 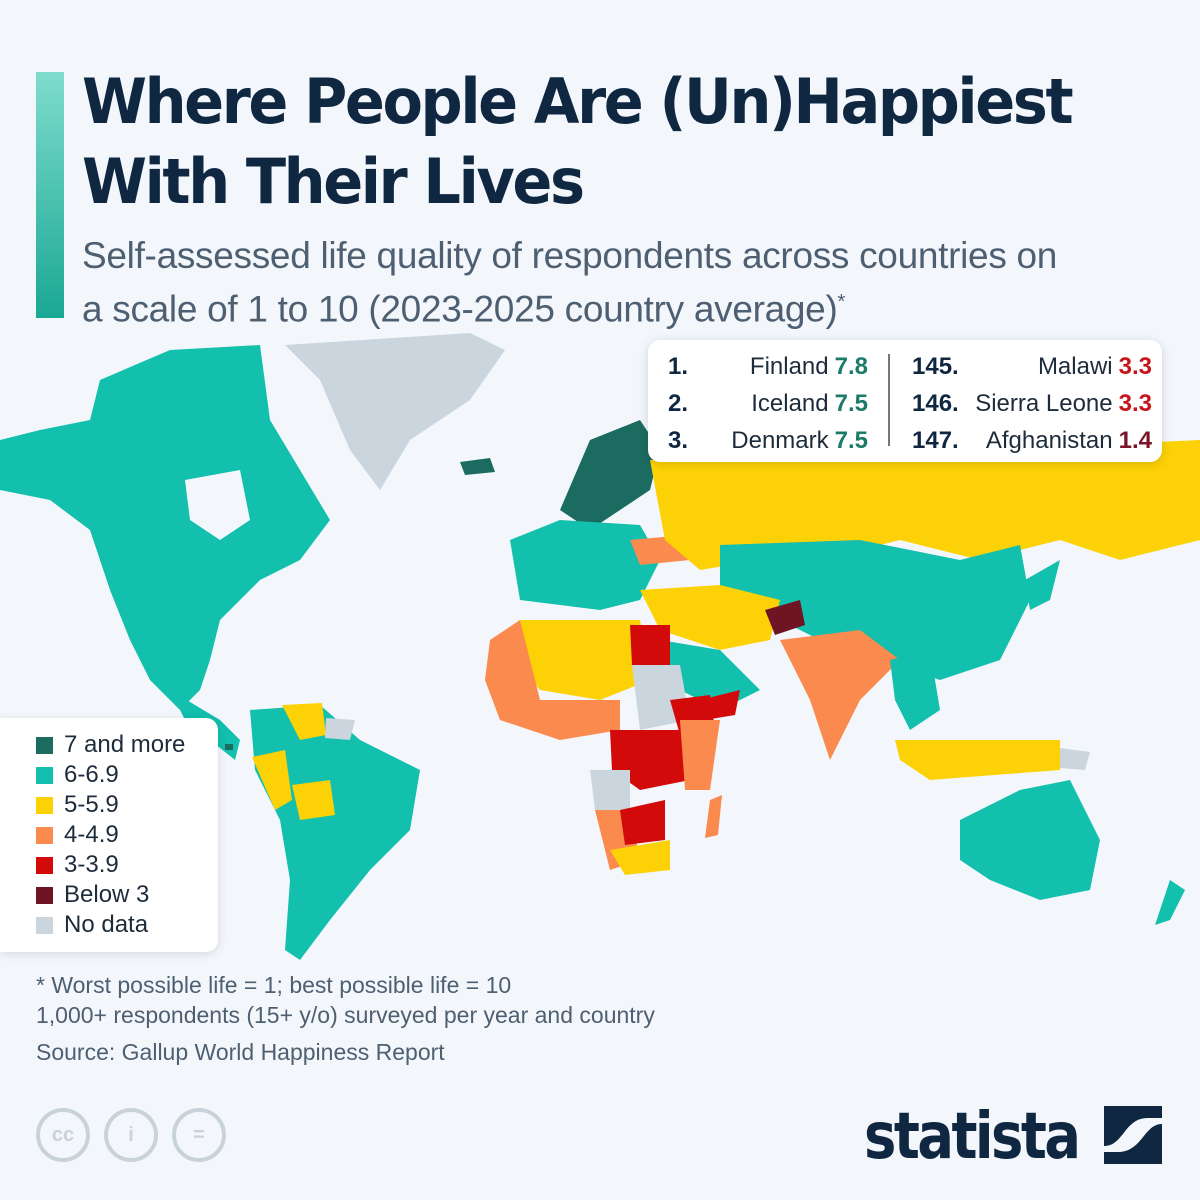 What do you see at coordinates (477, 466) in the screenshot?
I see `iceland` at bounding box center [477, 466].